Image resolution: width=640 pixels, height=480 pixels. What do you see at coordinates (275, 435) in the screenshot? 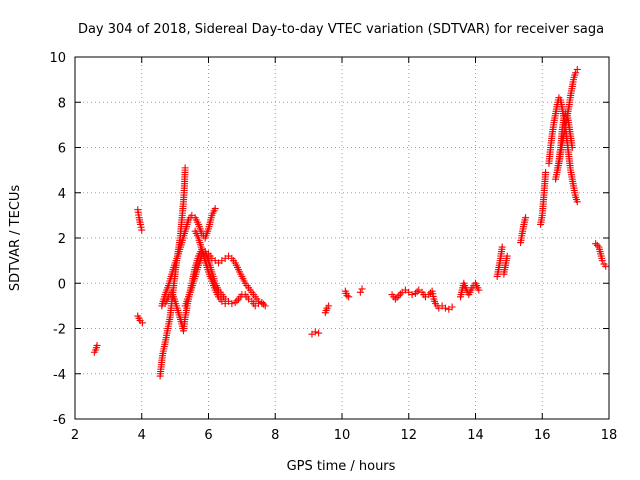
I see `x-tick-label: 8` at bounding box center [275, 435].